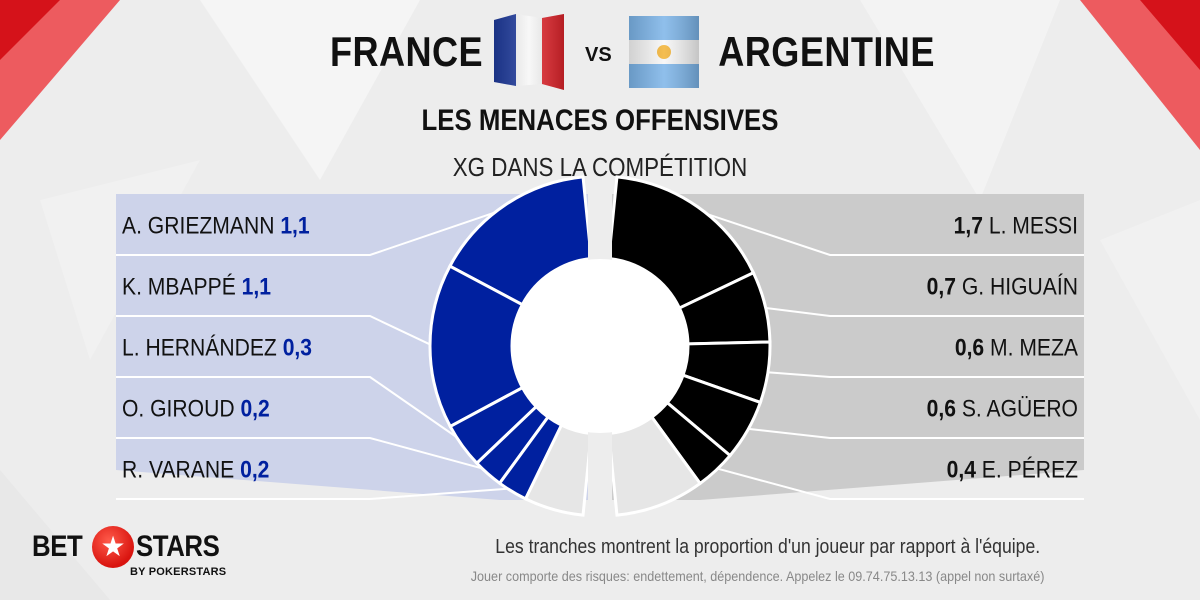  What do you see at coordinates (600, 346) in the screenshot?
I see `donut-hole` at bounding box center [600, 346].